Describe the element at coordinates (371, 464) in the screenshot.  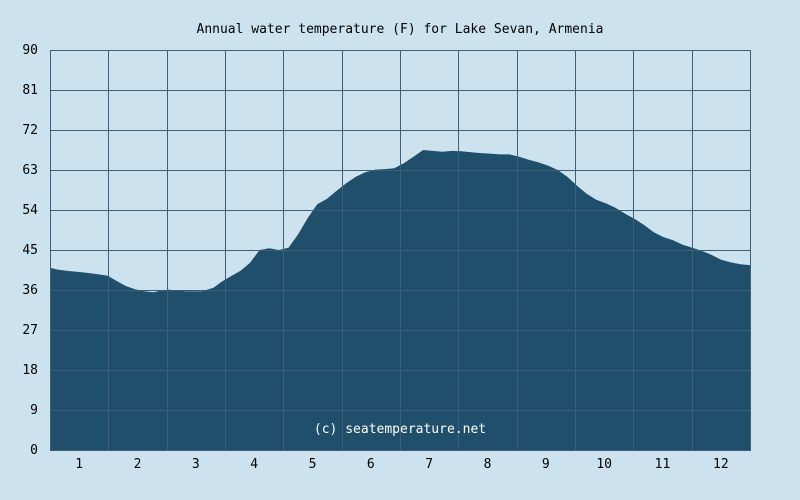
I see `x-tick-label: 6` at that location.